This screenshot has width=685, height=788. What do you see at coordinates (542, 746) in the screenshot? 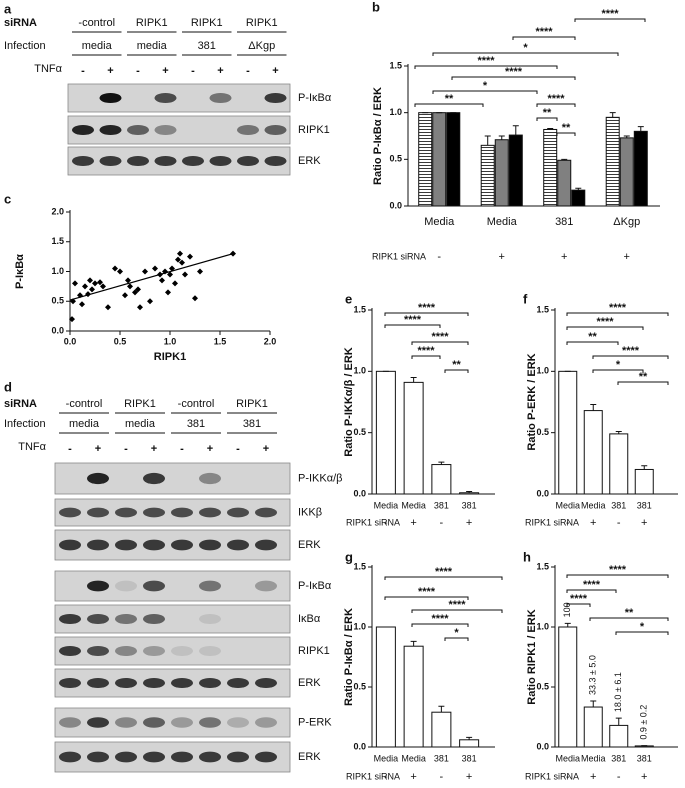
I see `y-tick-label: 0.0` at bounding box center [542, 746].